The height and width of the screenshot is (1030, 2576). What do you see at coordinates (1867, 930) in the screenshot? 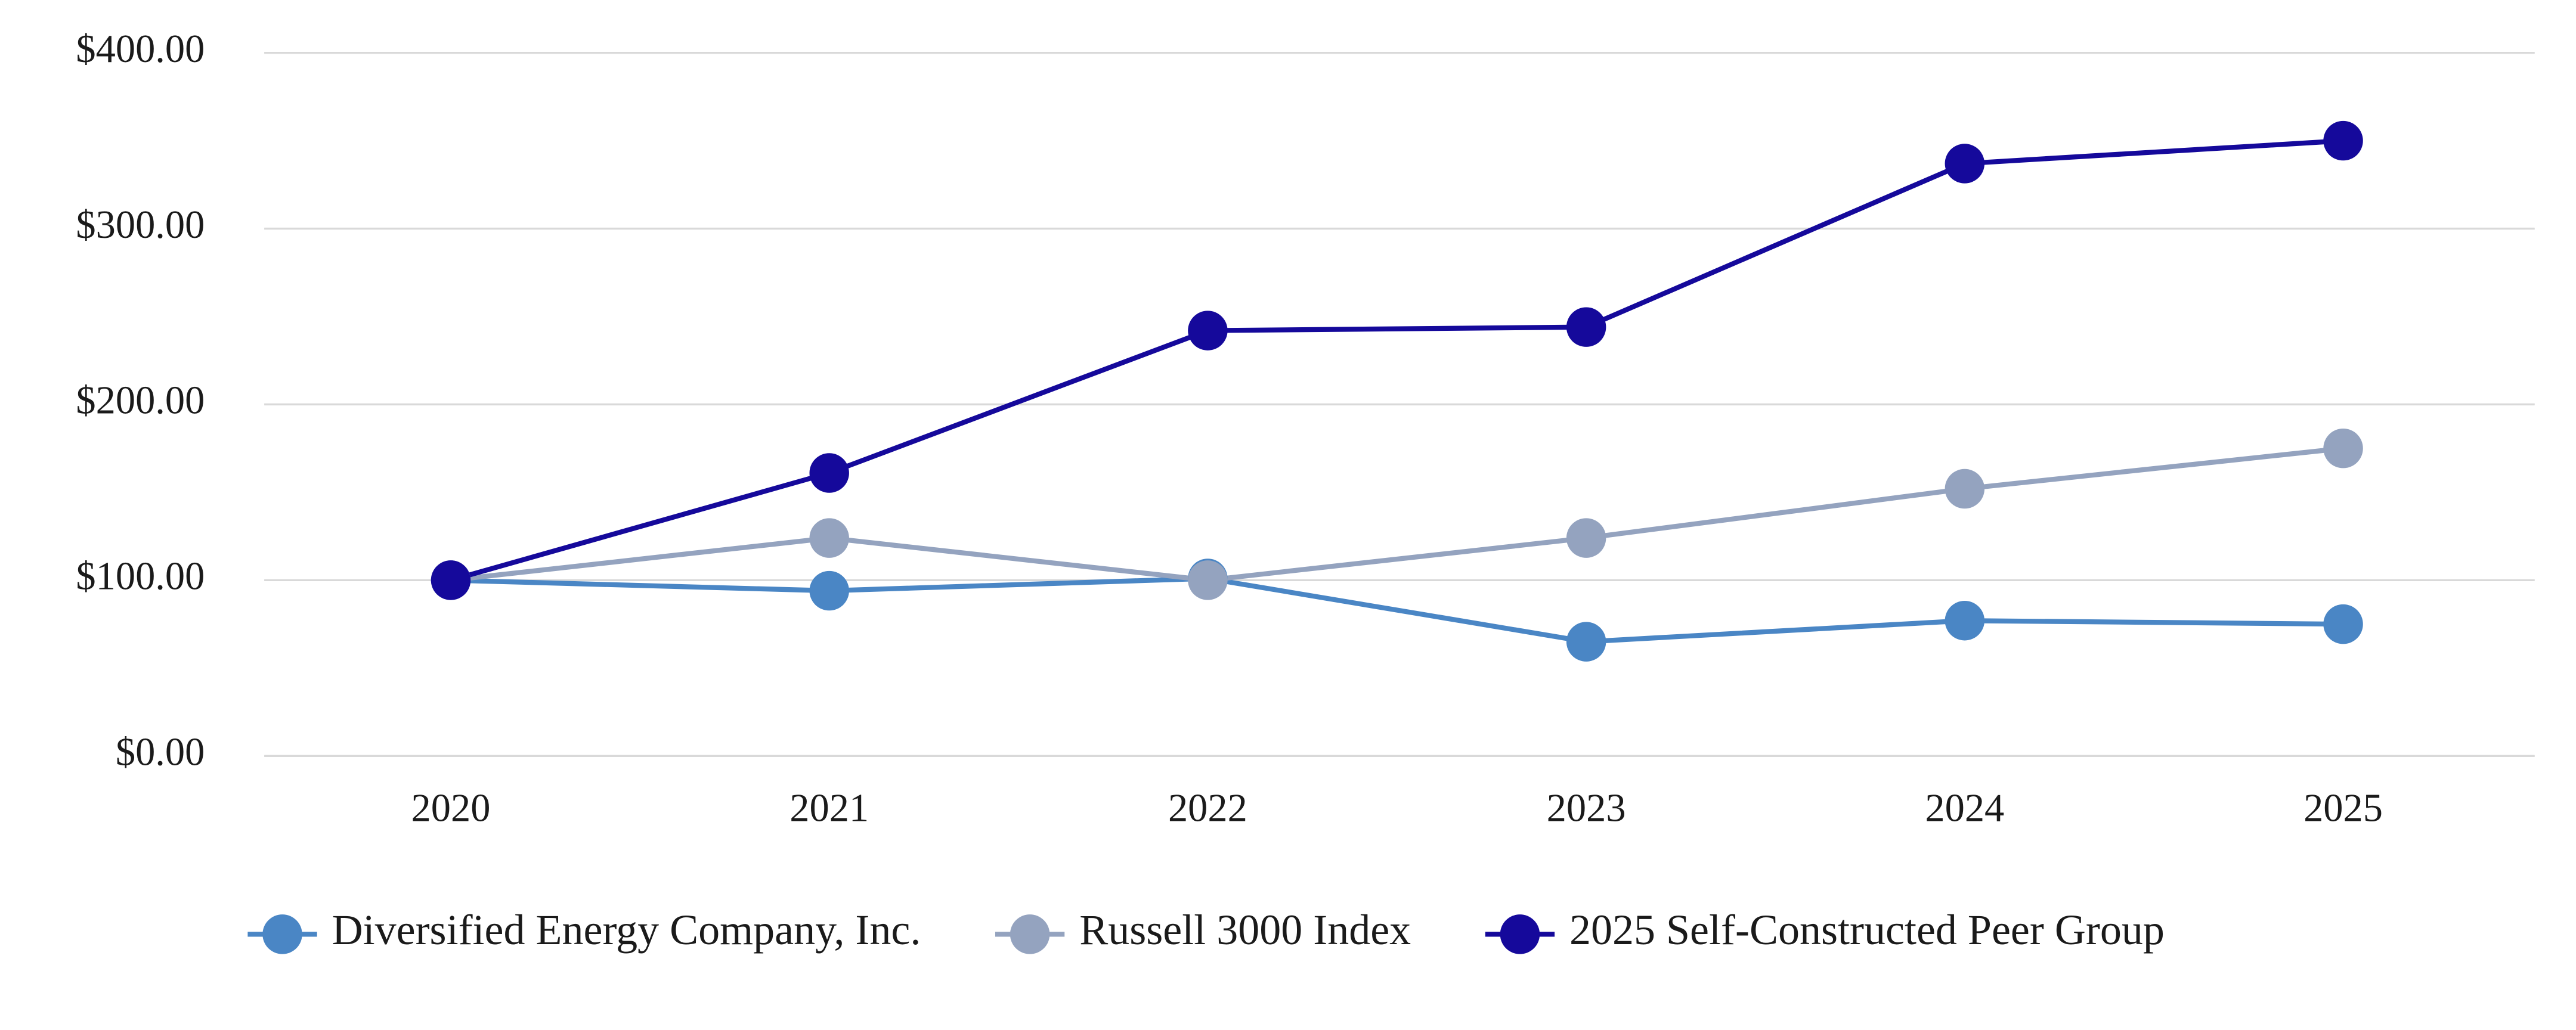
I see `legend-label: 2025 Self-Constructed Peer Group` at bounding box center [1867, 930].